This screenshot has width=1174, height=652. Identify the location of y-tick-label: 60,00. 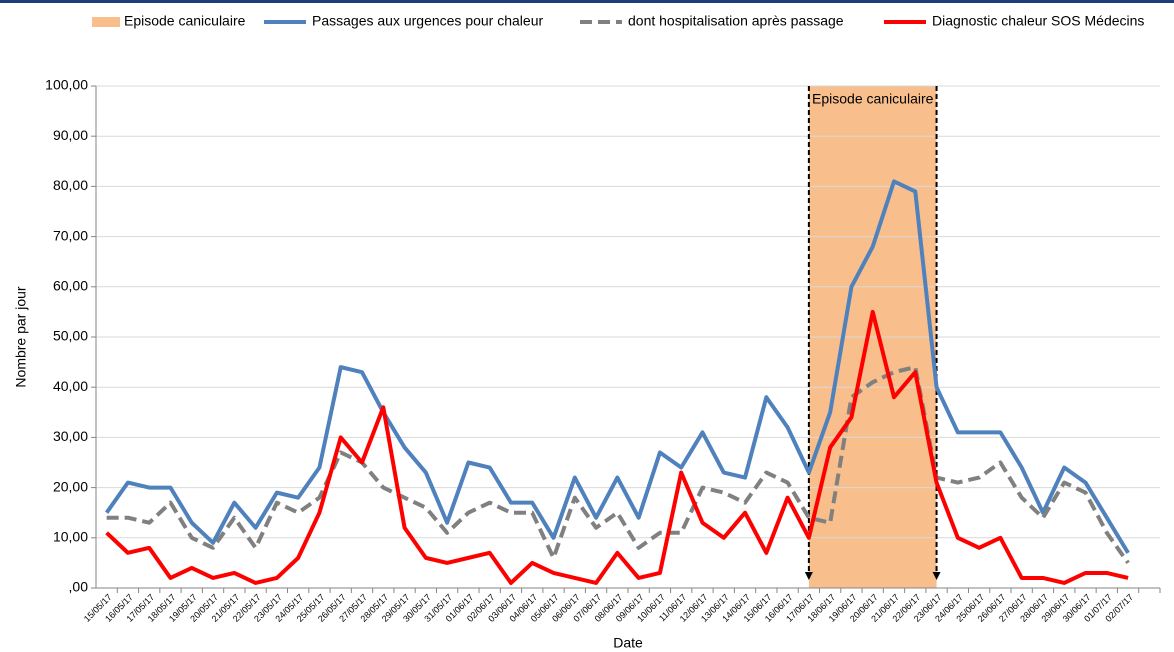
(70, 286).